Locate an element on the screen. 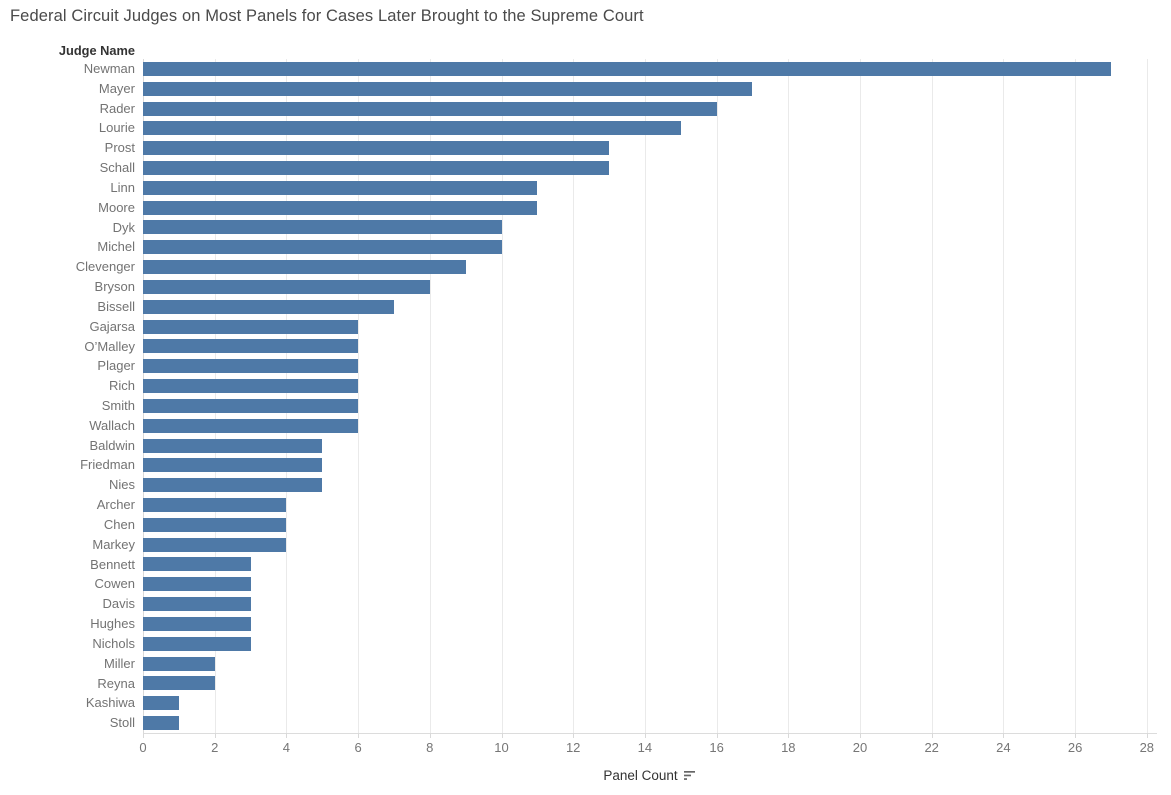 The width and height of the screenshot is (1171, 795). axis-tick-label: 4 is located at coordinates (286, 747).